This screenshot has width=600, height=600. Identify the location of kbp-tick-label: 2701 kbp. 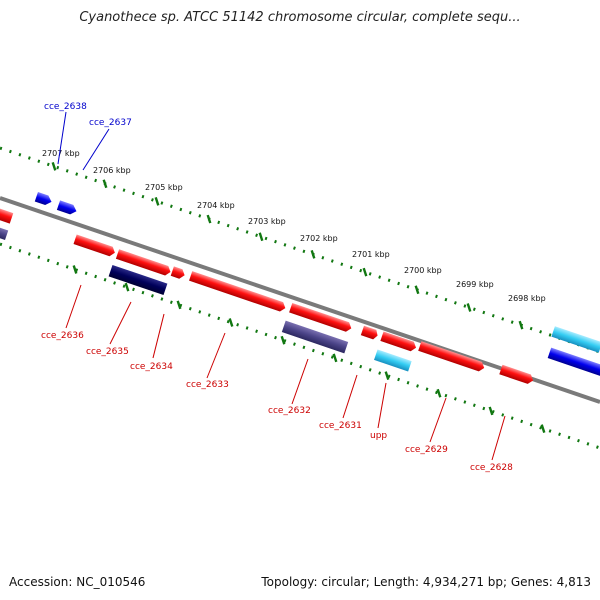
(371, 254).